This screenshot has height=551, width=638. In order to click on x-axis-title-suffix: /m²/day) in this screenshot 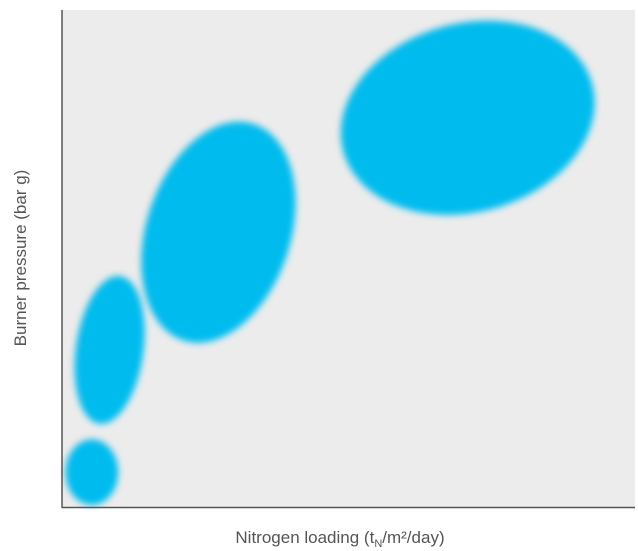, I will do `click(413, 537)`.